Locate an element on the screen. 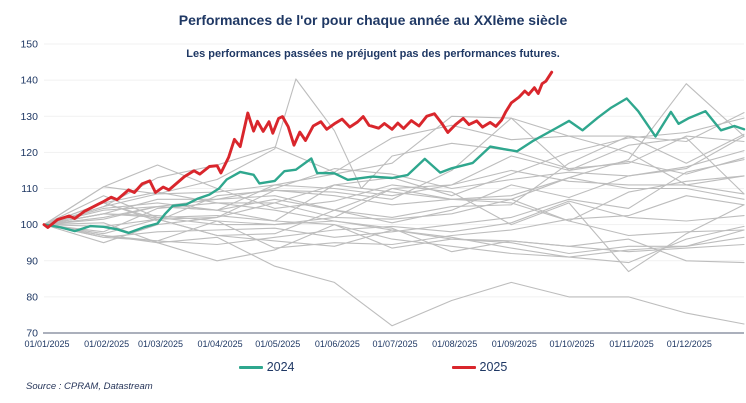 Image resolution: width=746 pixels, height=403 pixels. x-axis-tick-label: 01/03/2025 is located at coordinates (160, 344).